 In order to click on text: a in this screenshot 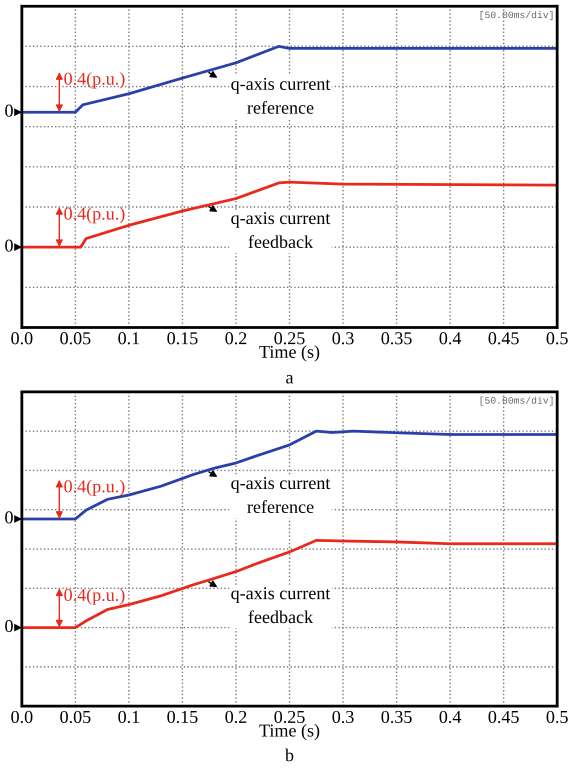, I will do `click(290, 379)`.